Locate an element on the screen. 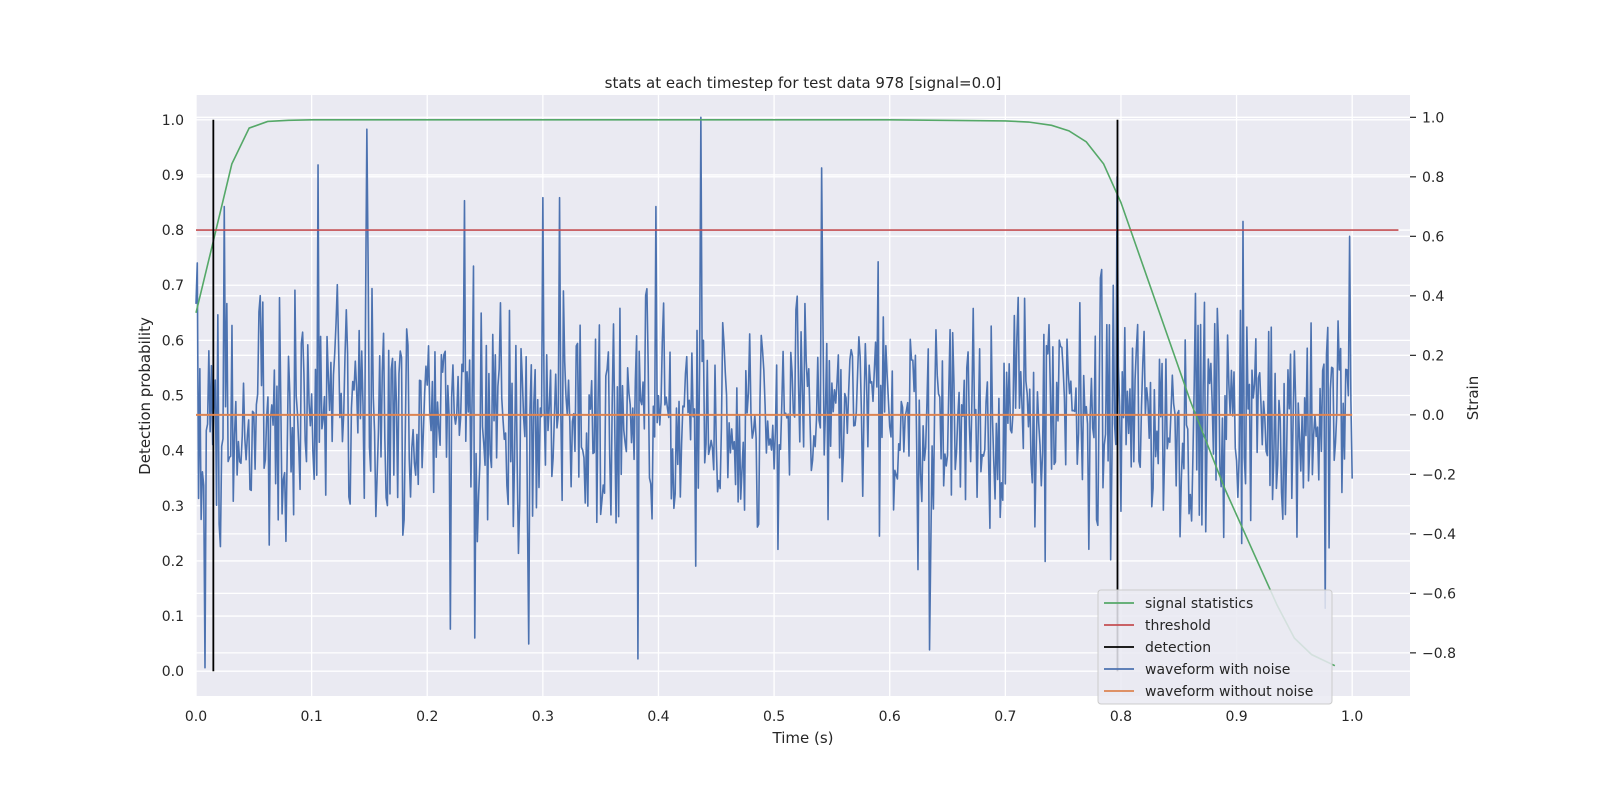  x-axis-ticks: 0.0 0.1 0.2 0.3 0.4 0.5 0.6 0.7 0.8 0.9 1.0 is located at coordinates (774, 717).